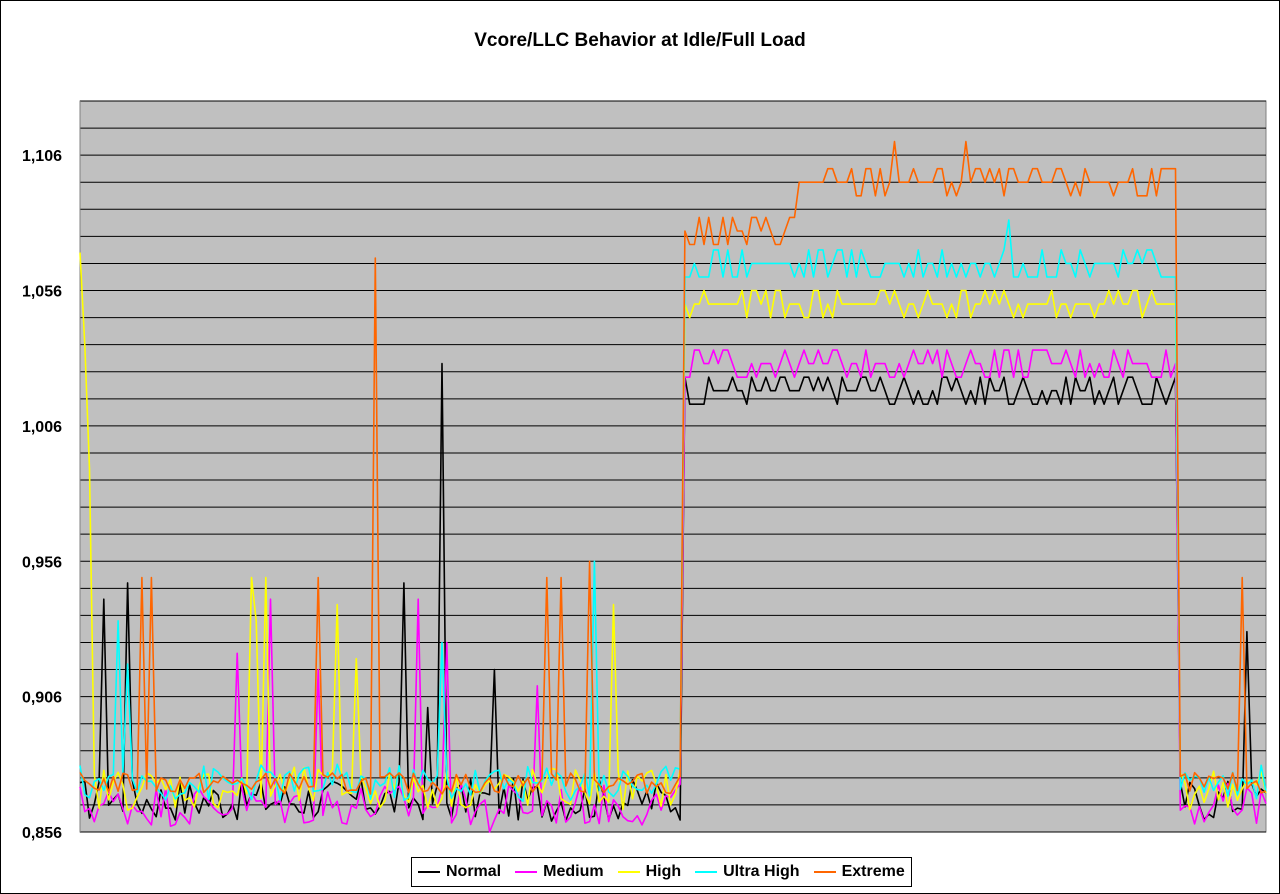 The height and width of the screenshot is (894, 1280). Describe the element at coordinates (761, 871) in the screenshot. I see `legend-label-ultra-high: Ultra High` at that location.